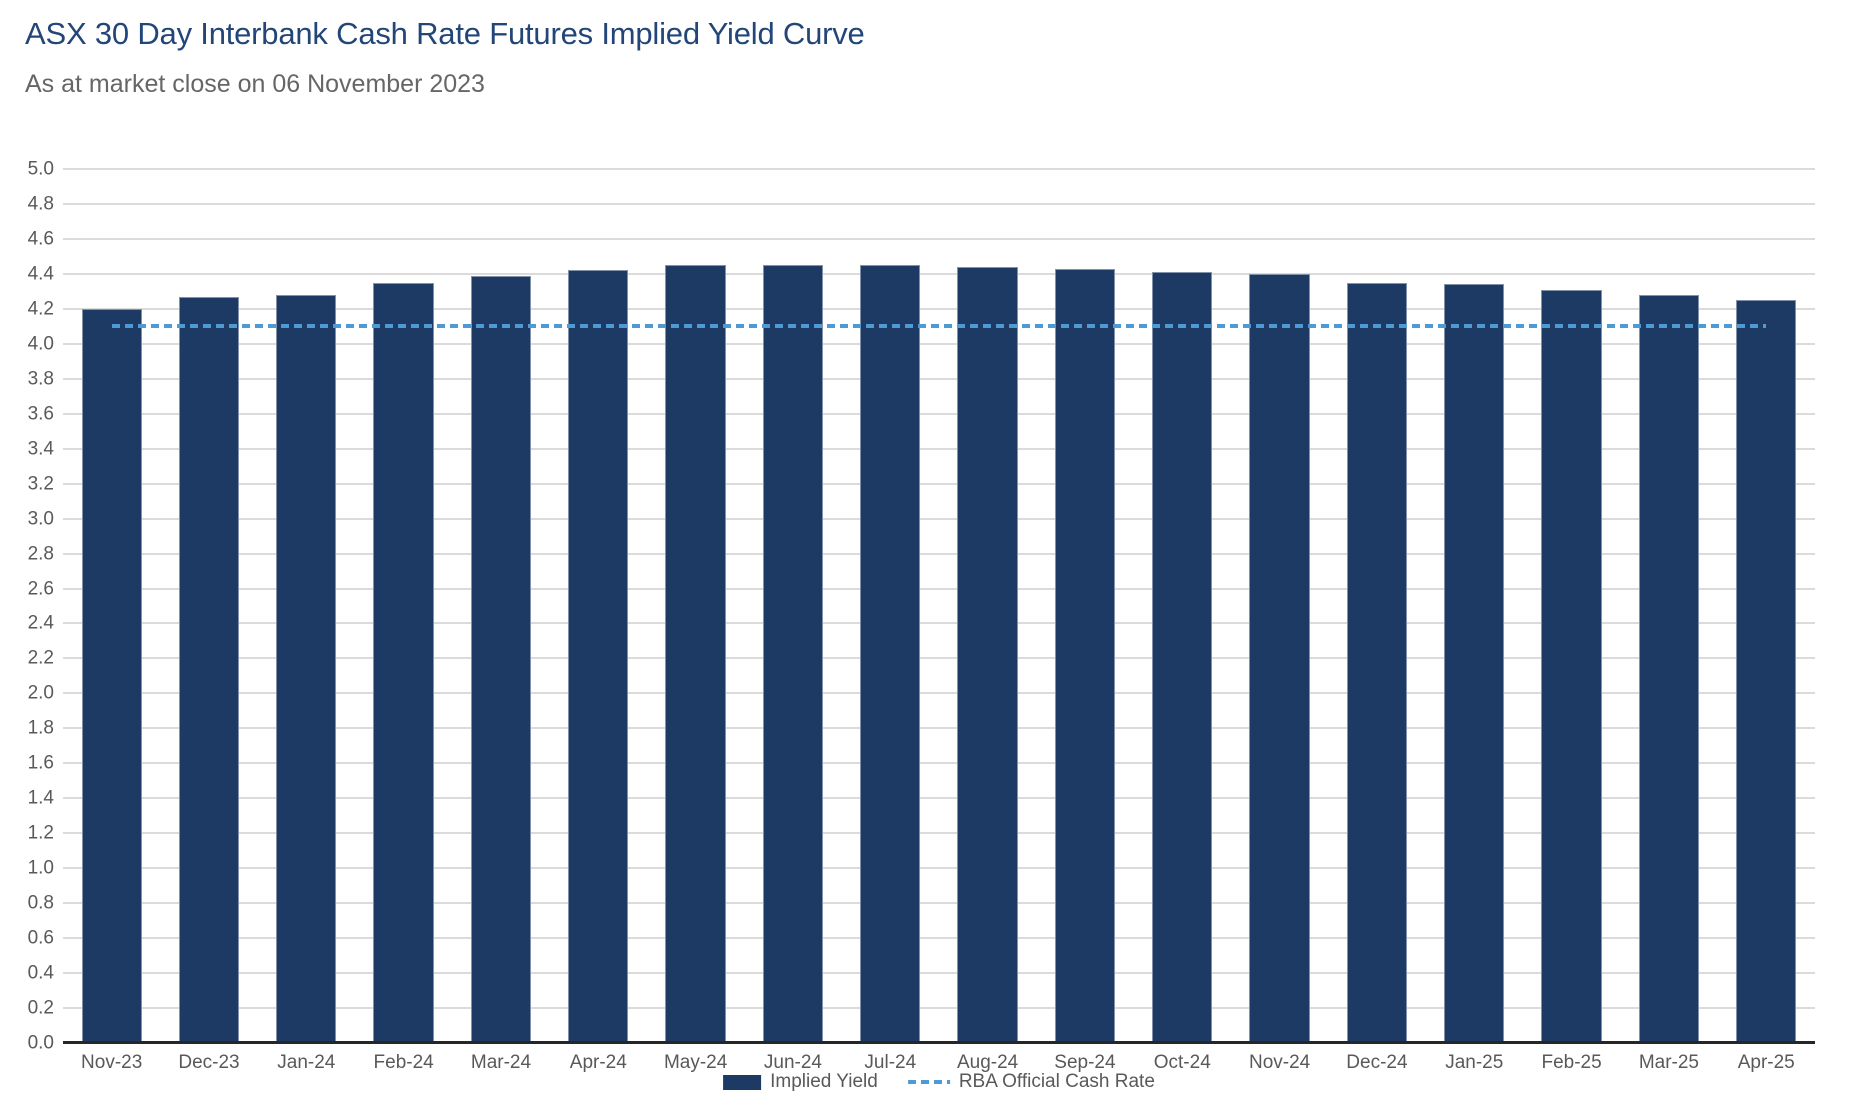  Describe the element at coordinates (40, 274) in the screenshot. I see `y-tick-label: 4.4` at that location.